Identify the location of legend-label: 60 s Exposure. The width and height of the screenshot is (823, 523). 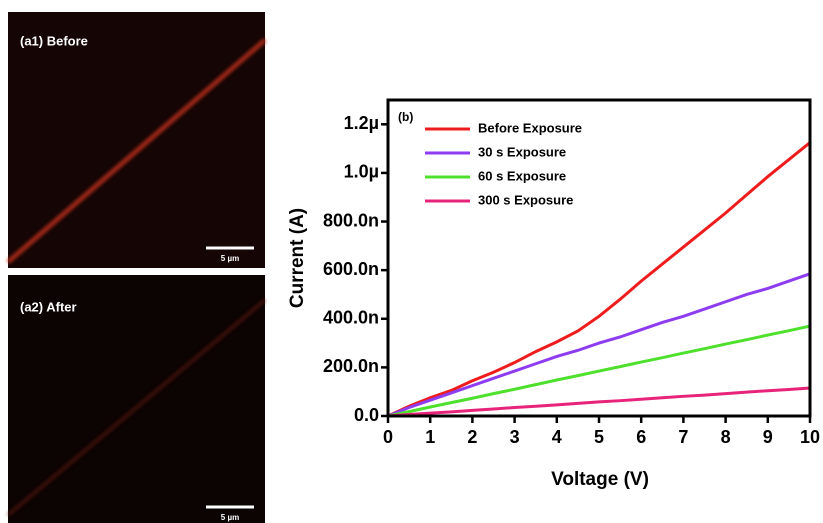
(522, 175).